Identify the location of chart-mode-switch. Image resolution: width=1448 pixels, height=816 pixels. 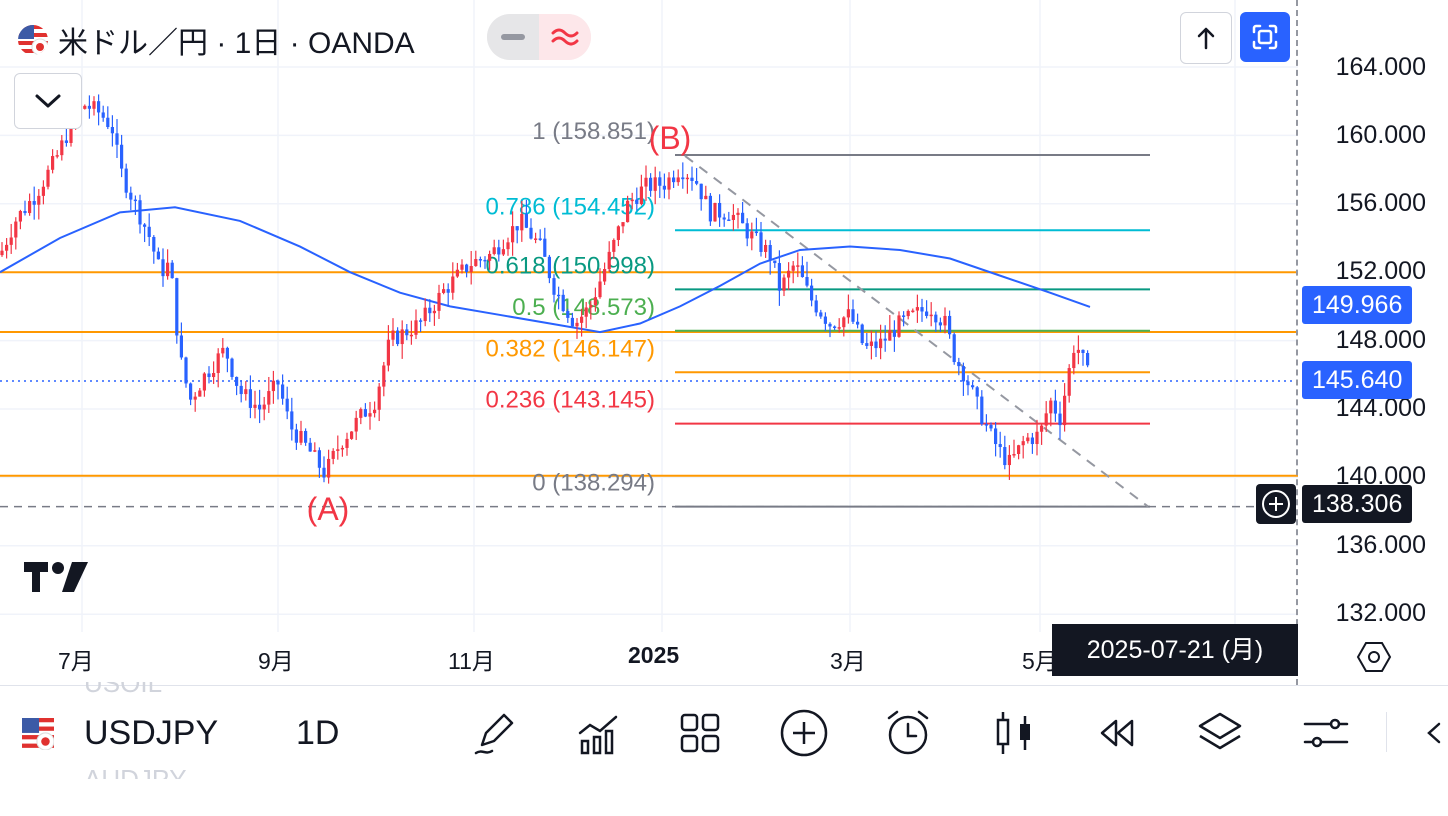
(539, 37).